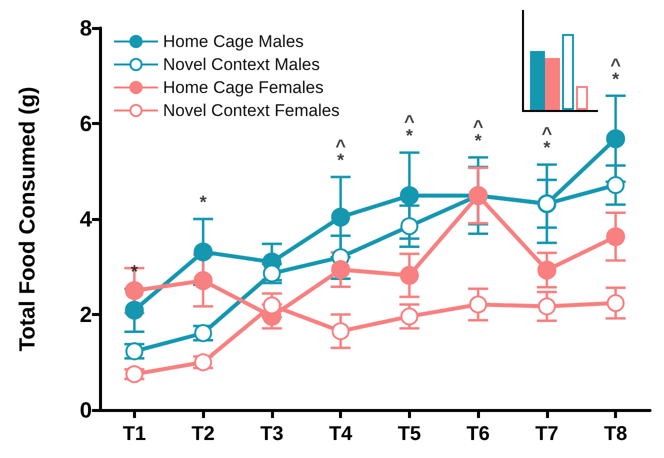 The height and width of the screenshot is (458, 664). Describe the element at coordinates (203, 434) in the screenshot. I see `x-tick-label: T2` at that location.